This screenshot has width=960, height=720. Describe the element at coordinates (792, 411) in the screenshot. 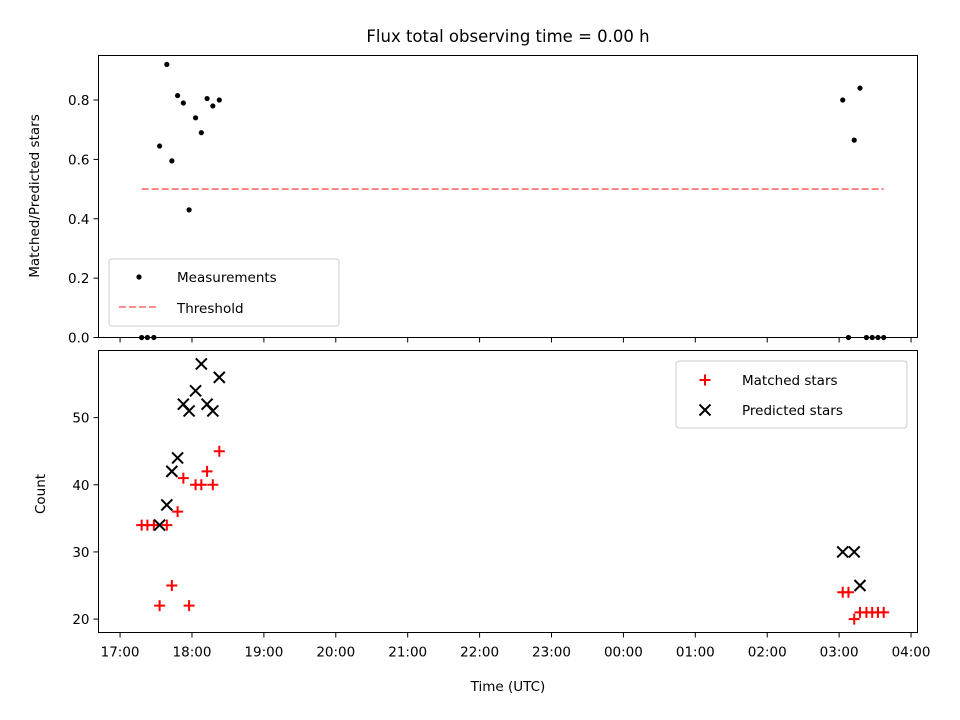

I see `legend-predicted-stars-label: Predicted stars` at that location.